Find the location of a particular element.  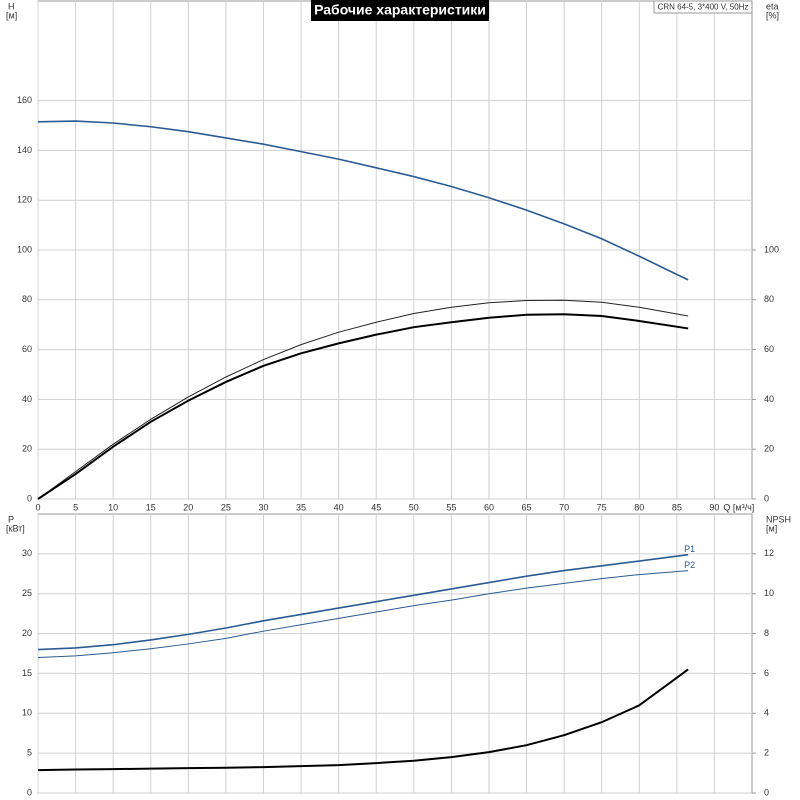

y2-tick-label: 8 is located at coordinates (766, 633).